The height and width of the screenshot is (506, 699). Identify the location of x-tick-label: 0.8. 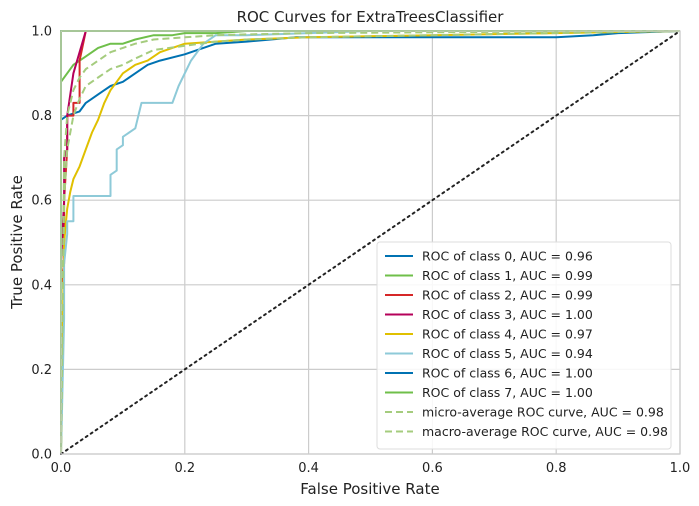
(556, 468).